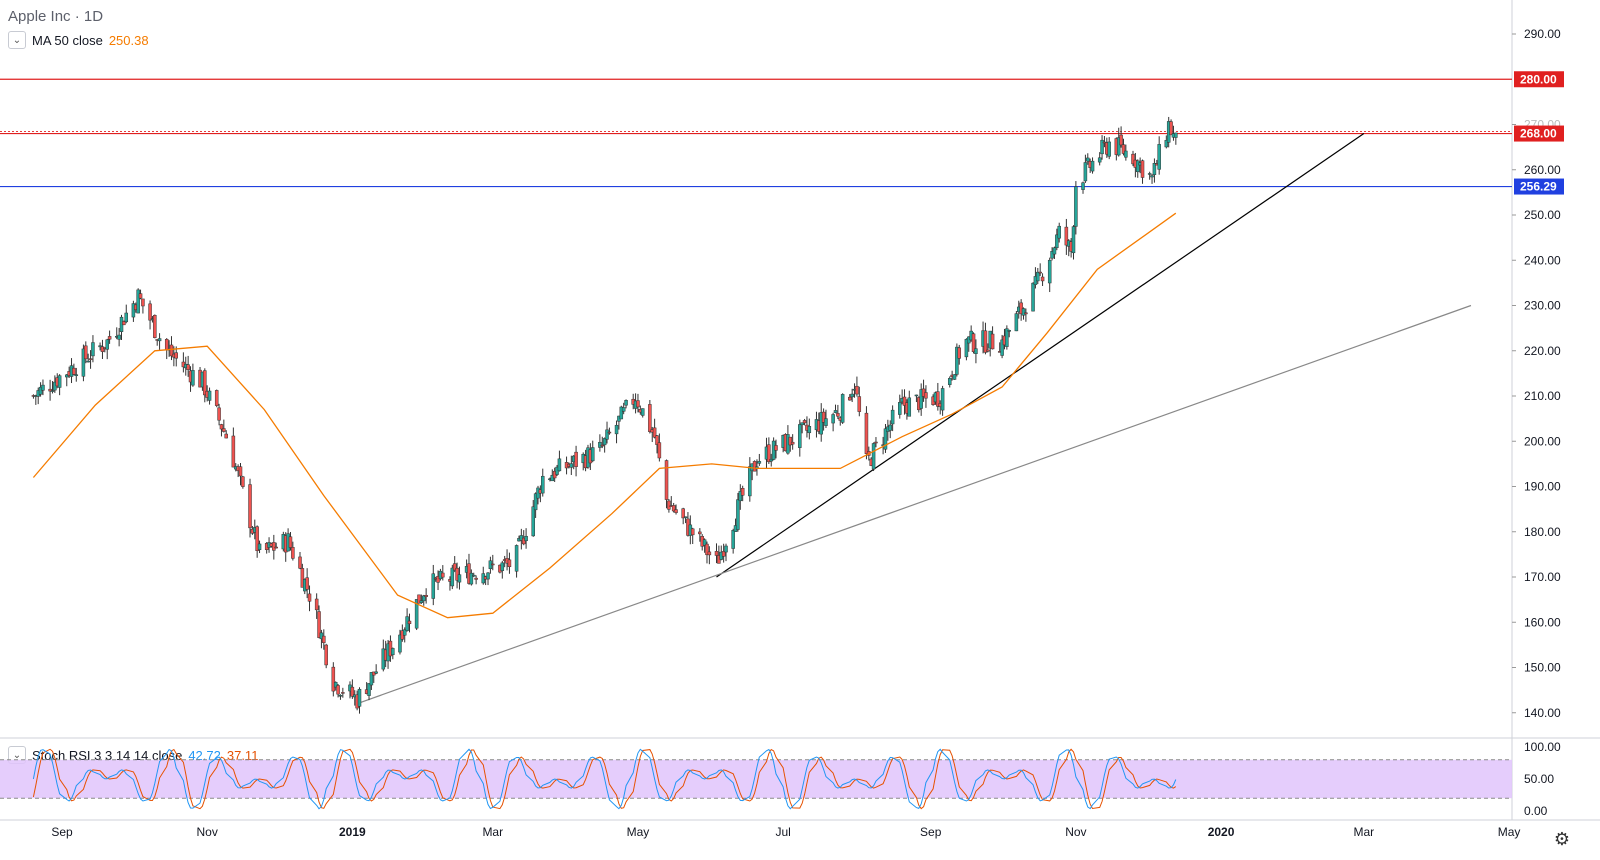  Describe the element at coordinates (638, 832) in the screenshot. I see `time-tick-label: May` at that location.